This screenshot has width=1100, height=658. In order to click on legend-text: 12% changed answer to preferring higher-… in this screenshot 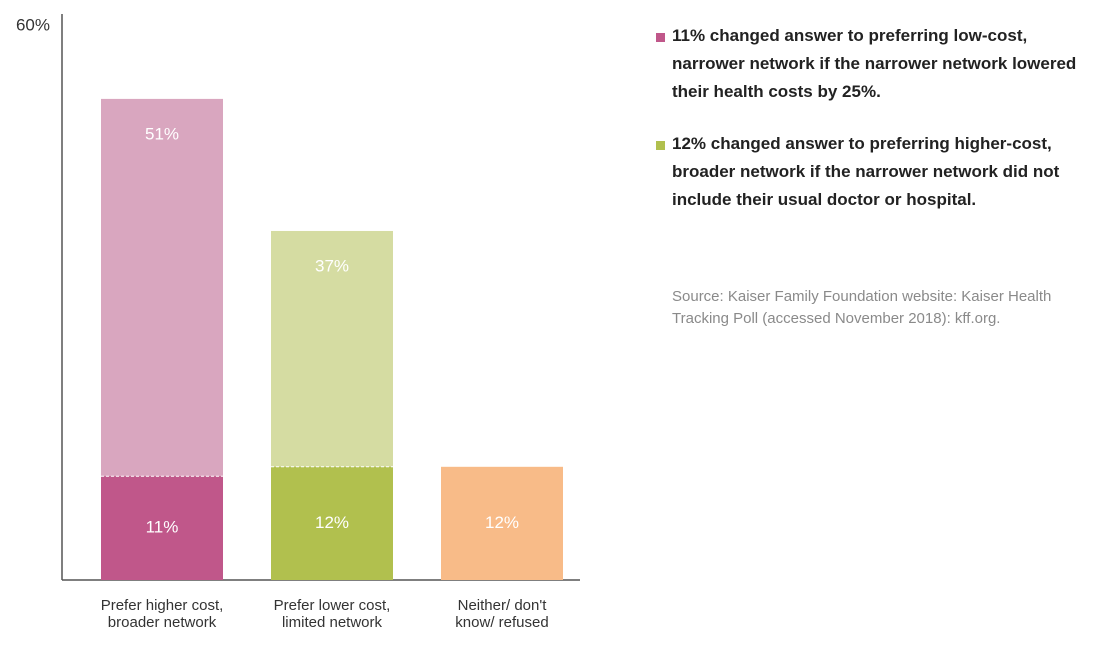, I will do `click(866, 171)`.